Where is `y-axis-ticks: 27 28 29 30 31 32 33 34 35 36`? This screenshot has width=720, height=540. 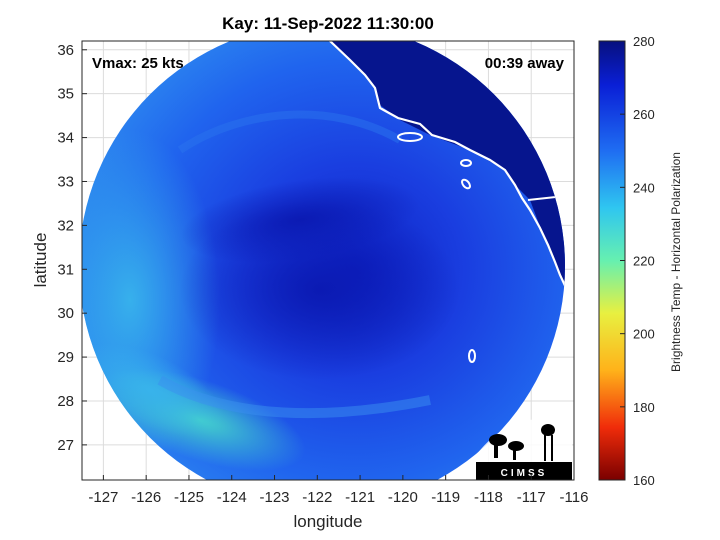 y-axis-ticks: 27 28 29 30 31 32 33 34 35 36 is located at coordinates (72, 248).